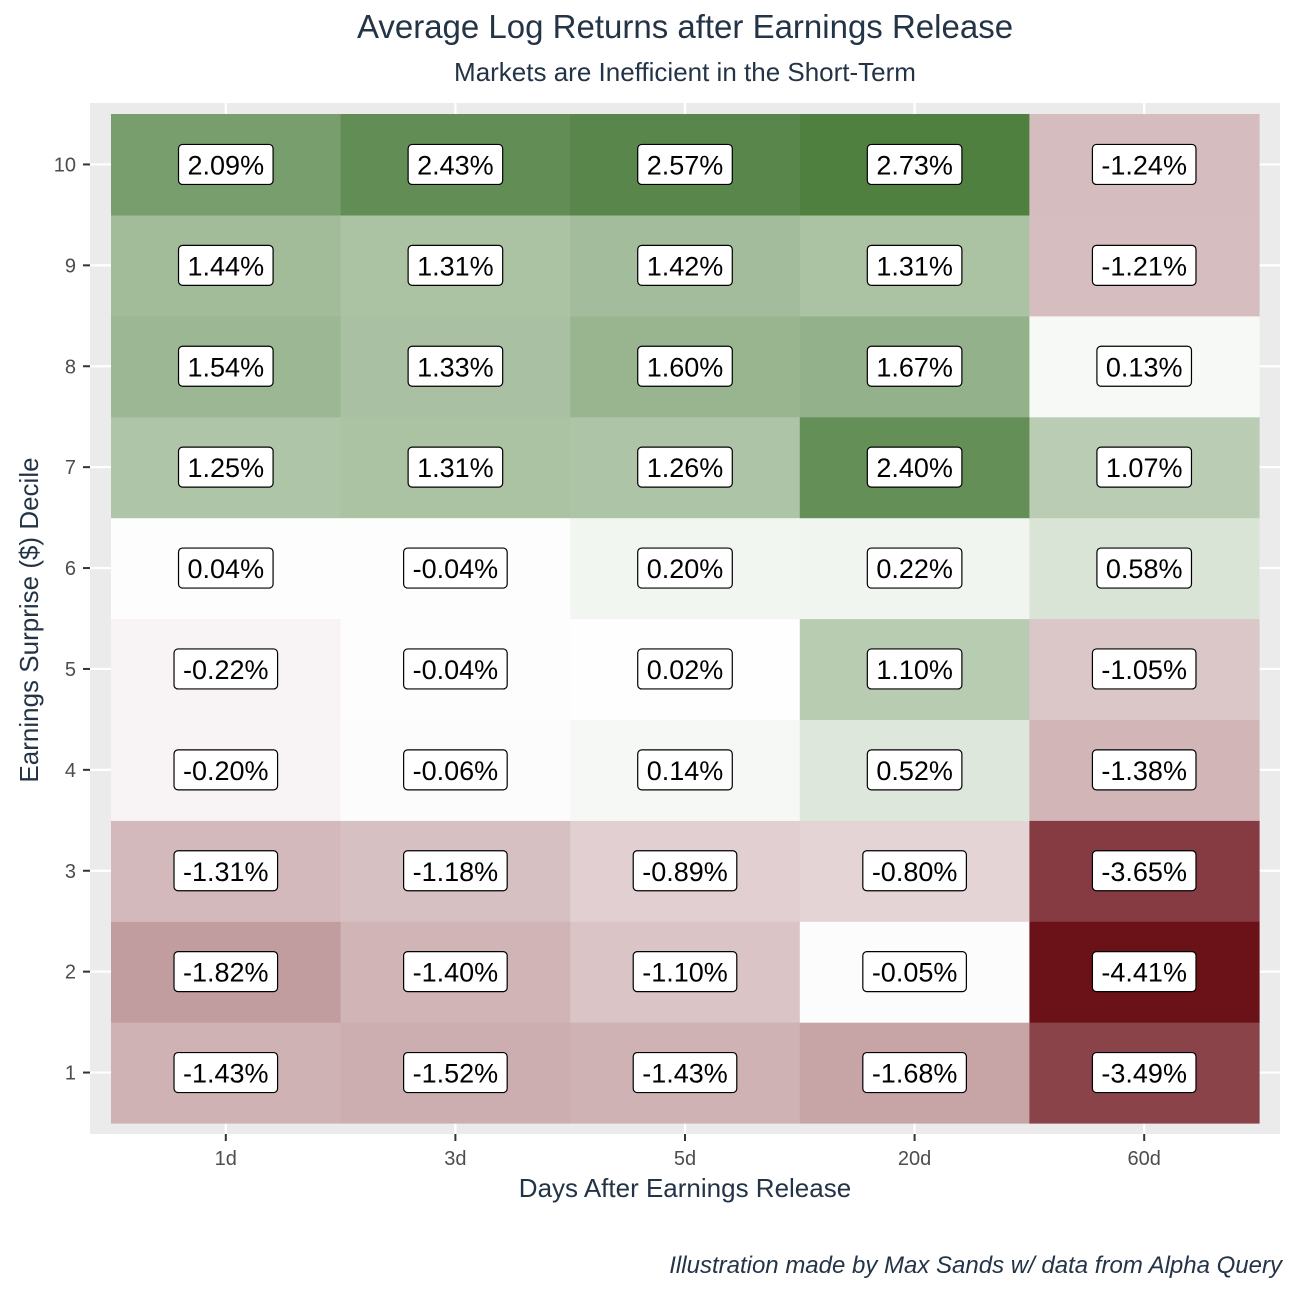 This screenshot has width=1296, height=1296. I want to click on cell-label: 0.13%, so click(1144, 367).